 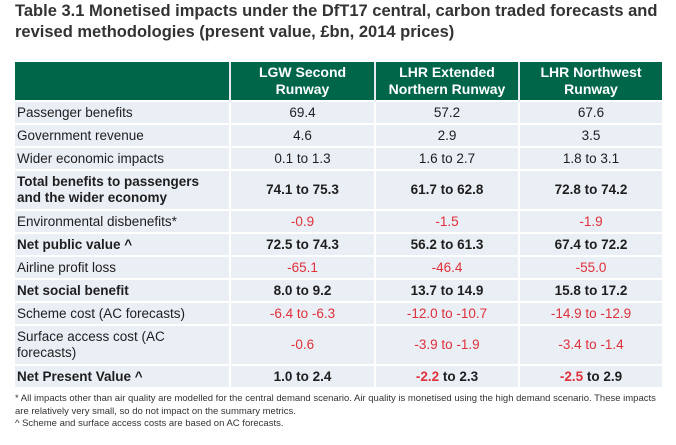 What do you see at coordinates (590, 267) in the screenshot?
I see `cell-value: -55.0` at bounding box center [590, 267].